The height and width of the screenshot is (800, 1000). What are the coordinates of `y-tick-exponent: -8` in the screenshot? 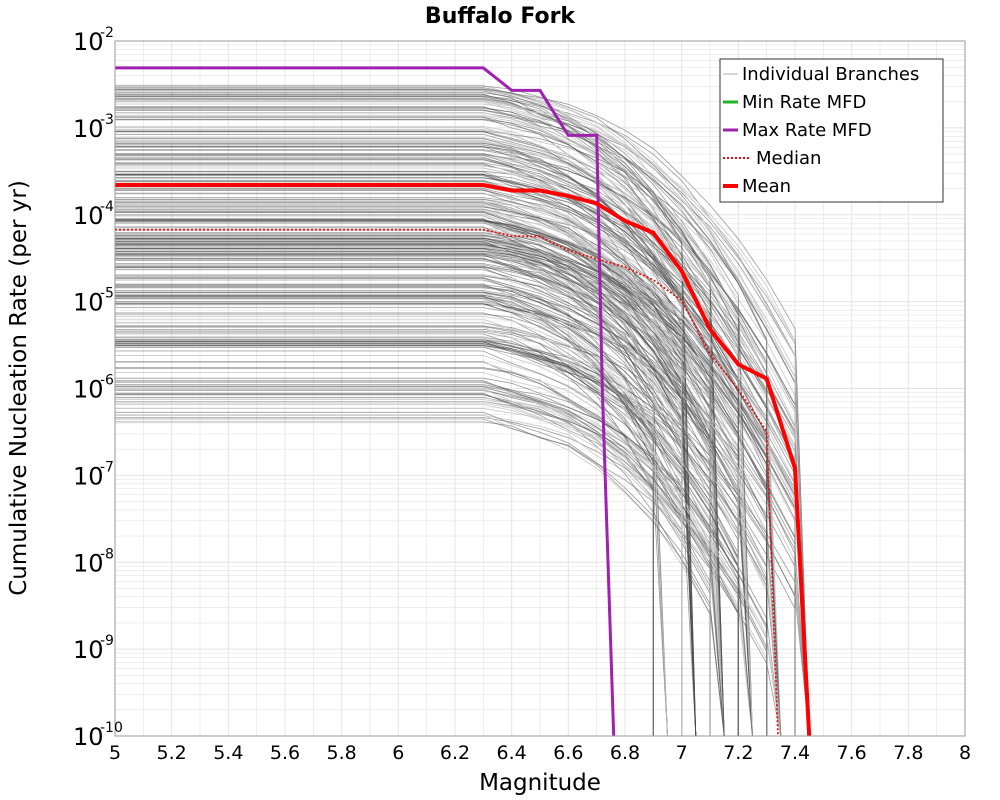 It's located at (107, 554).